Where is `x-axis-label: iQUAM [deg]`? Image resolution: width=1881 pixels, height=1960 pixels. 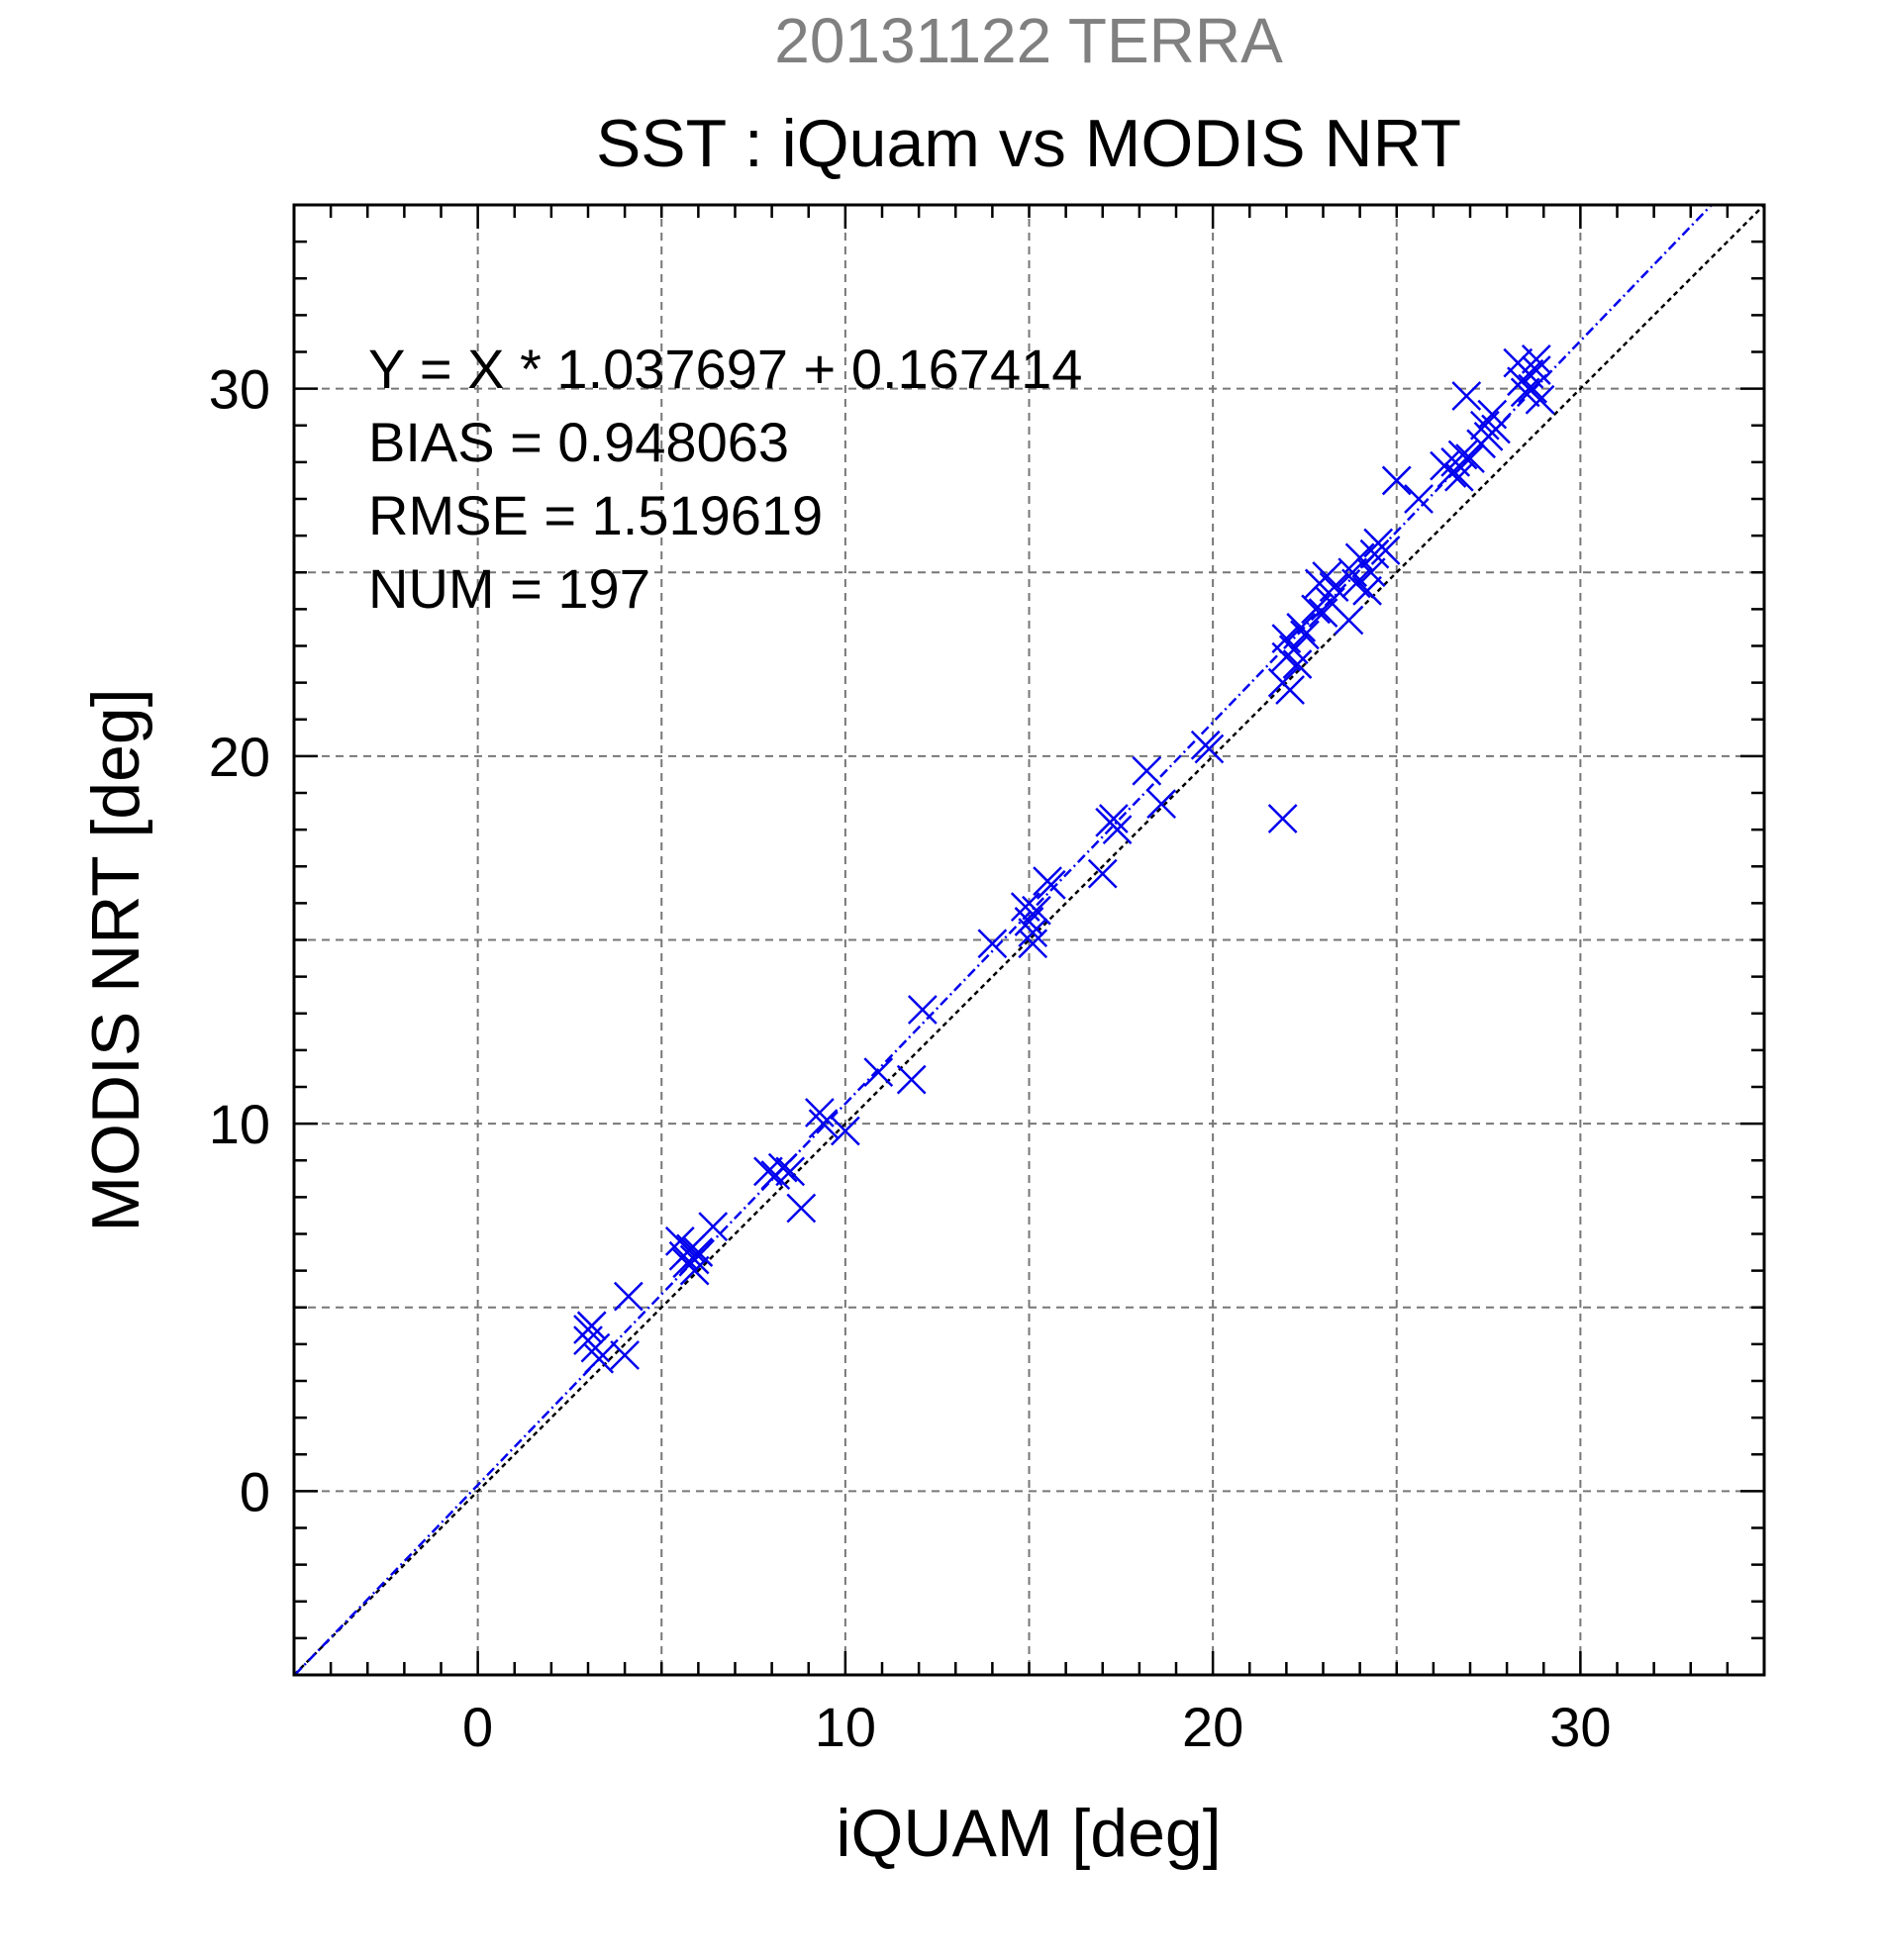
x-axis-label: iQUAM [deg] is located at coordinates (1028, 1833).